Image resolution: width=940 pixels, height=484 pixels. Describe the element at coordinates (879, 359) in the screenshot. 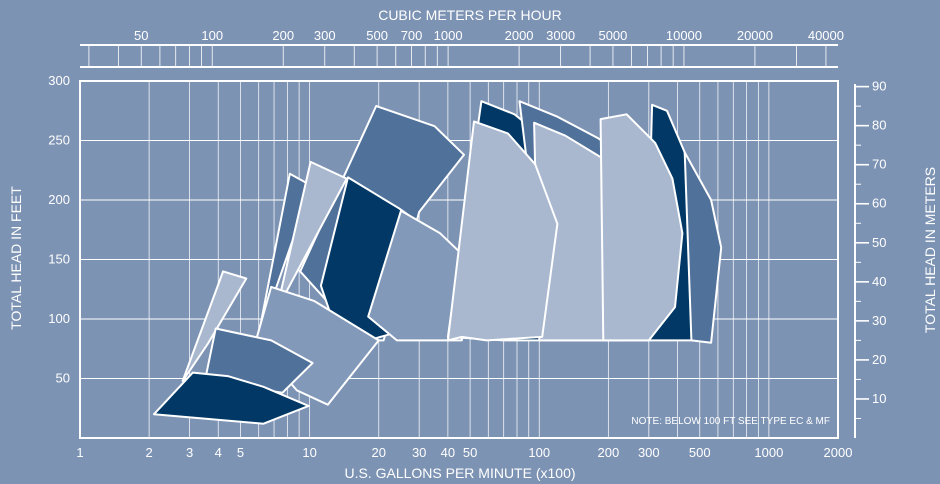

I see `right-tick-label: 20` at that location.